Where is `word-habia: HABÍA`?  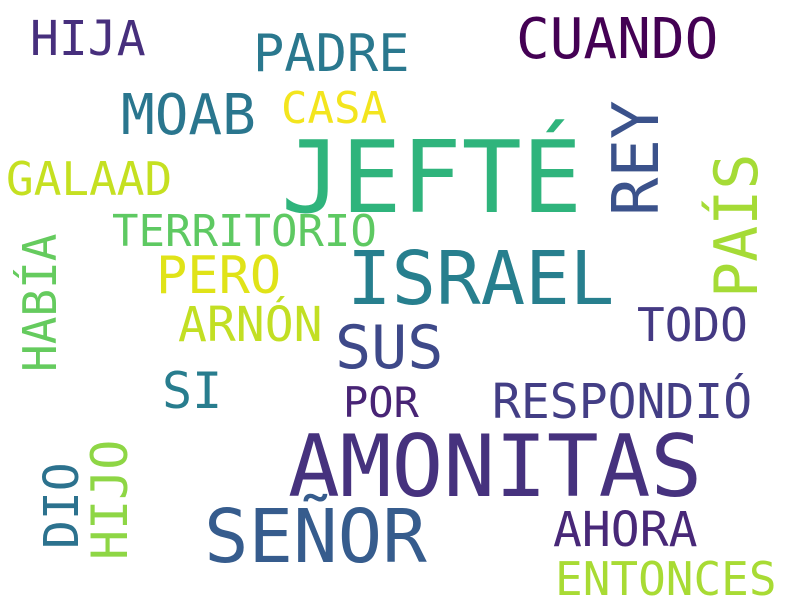 word-habia: HABÍA is located at coordinates (40, 302).